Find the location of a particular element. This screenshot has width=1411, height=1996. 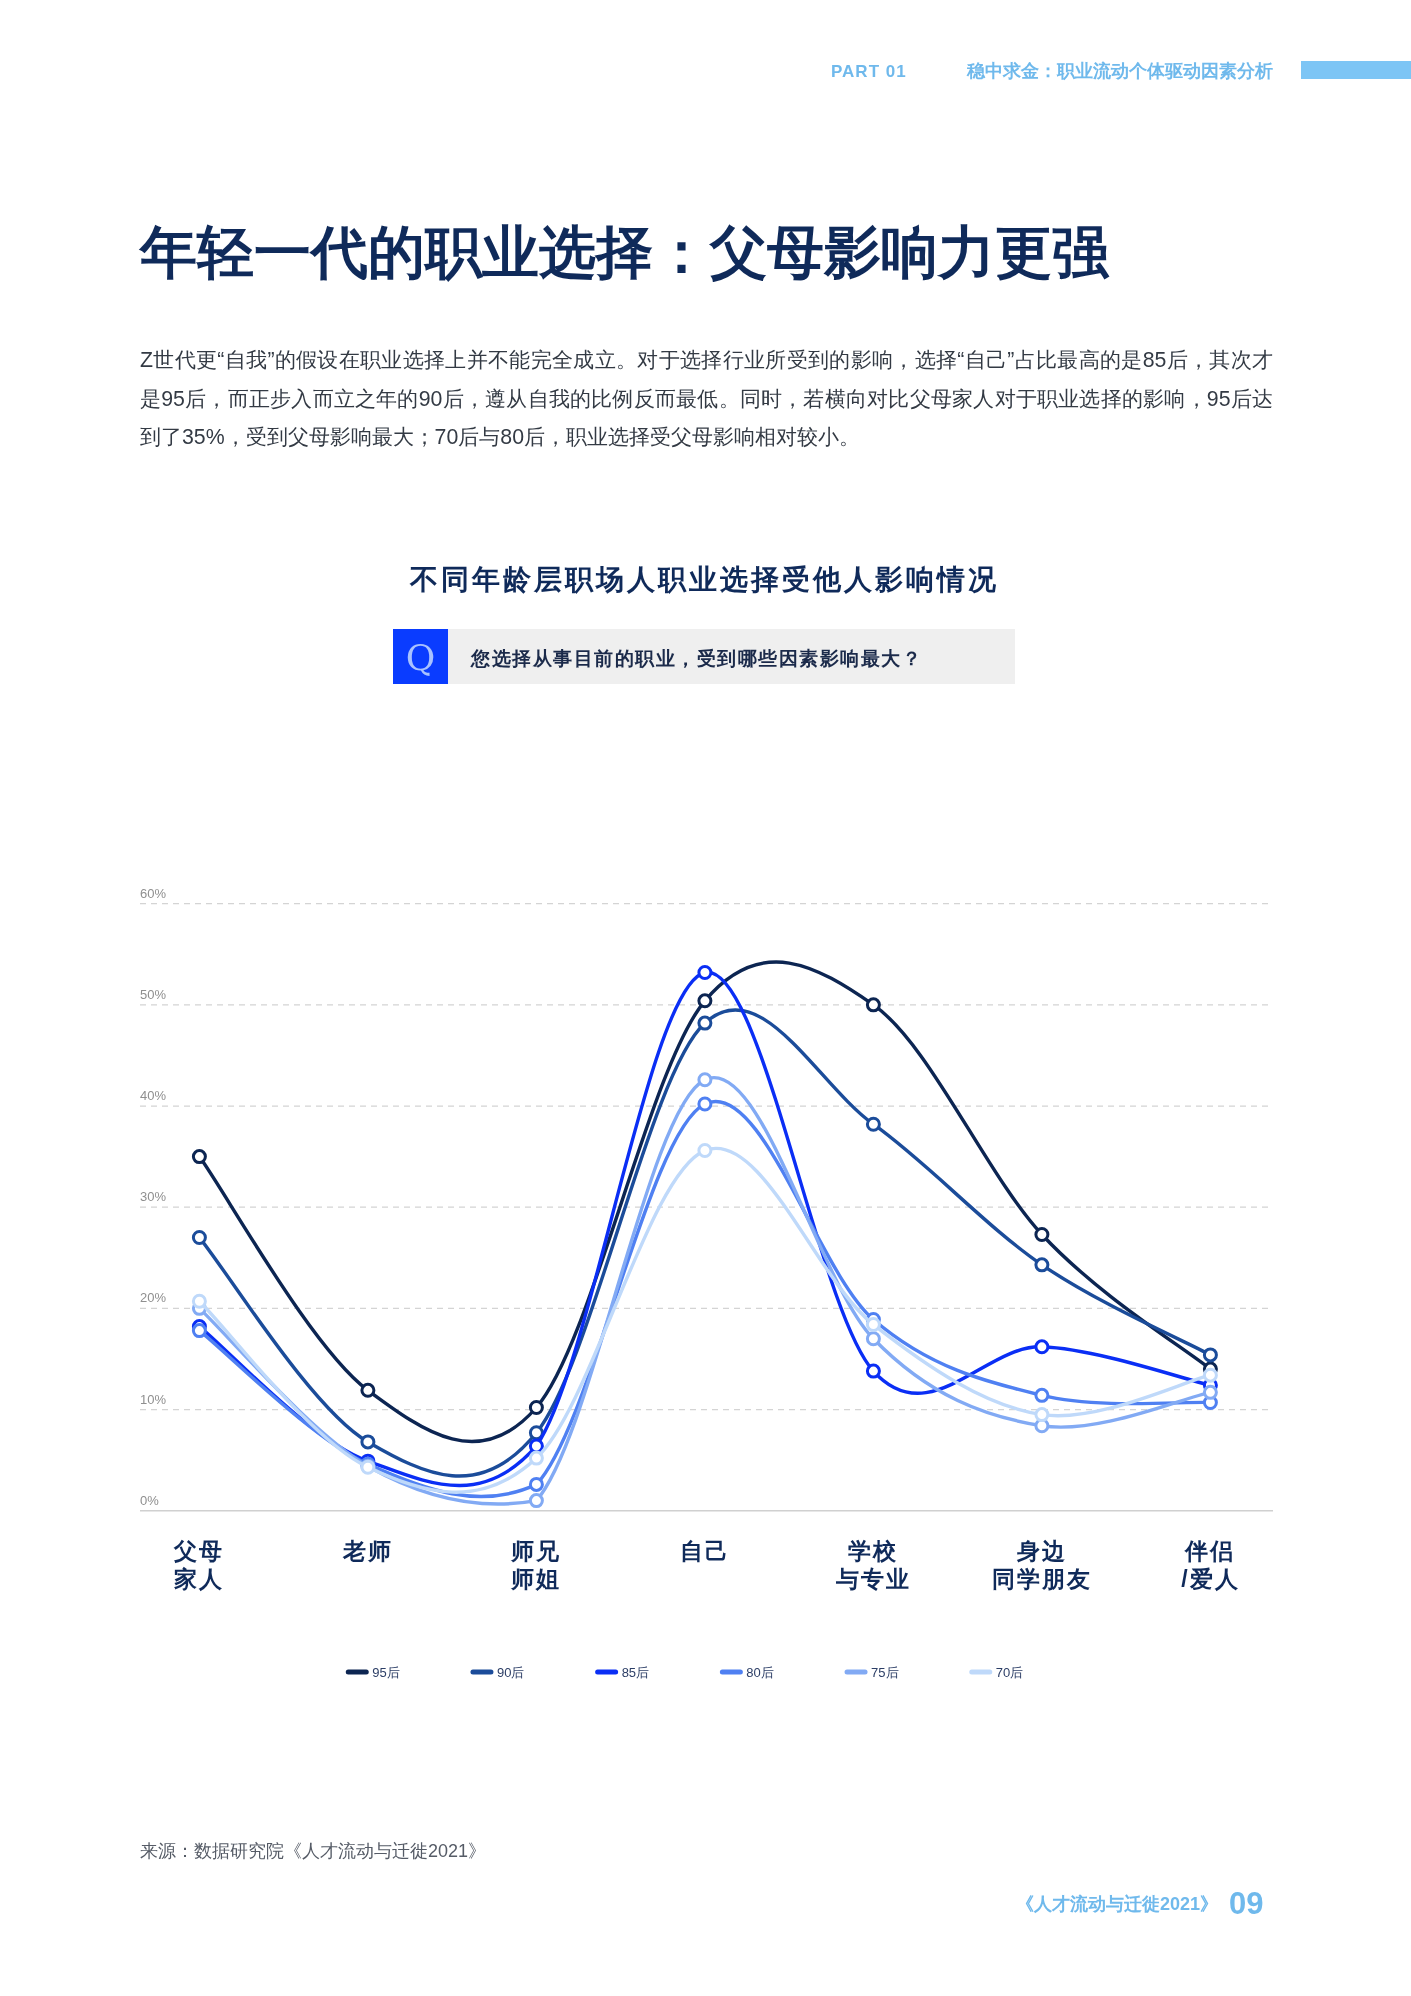

y-tick-label: 50% is located at coordinates (153, 994).